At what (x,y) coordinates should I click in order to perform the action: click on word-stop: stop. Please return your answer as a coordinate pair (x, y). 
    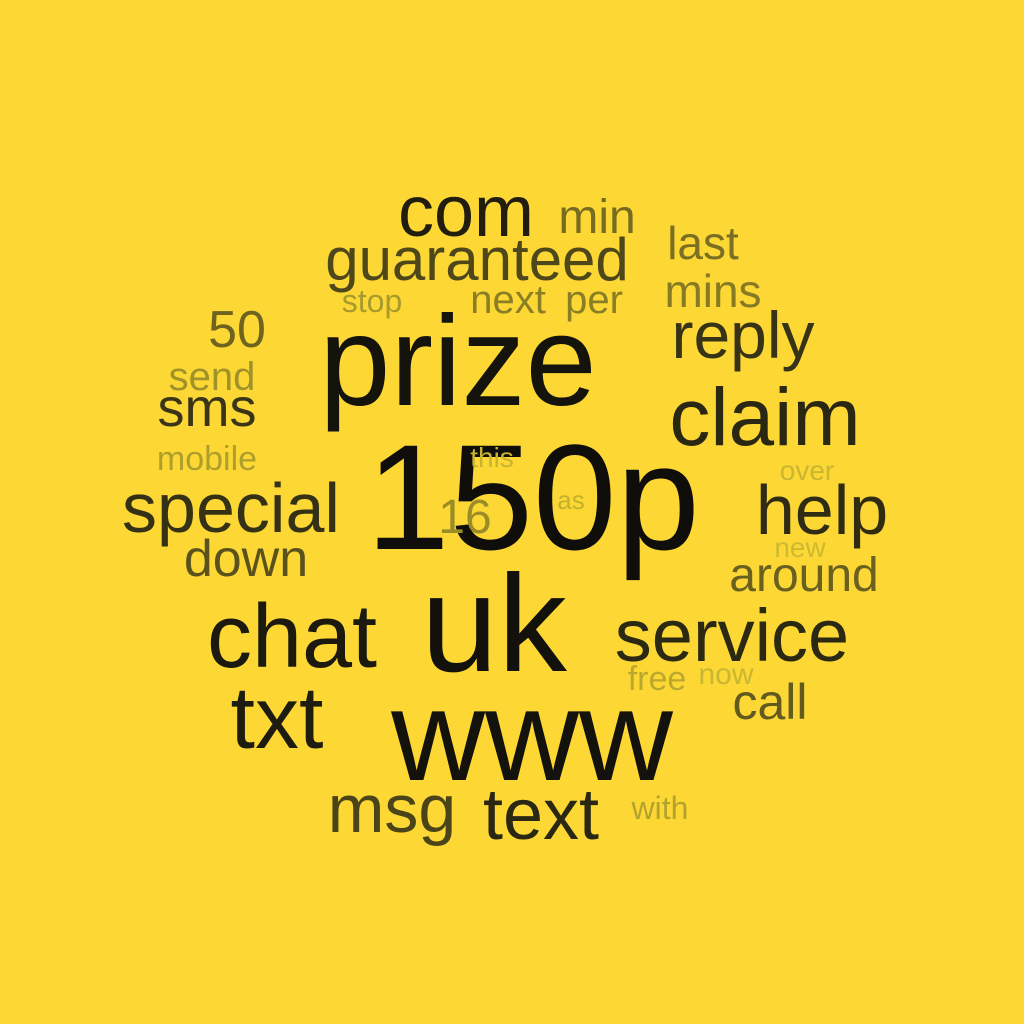
    Looking at the image, I should click on (372, 301).